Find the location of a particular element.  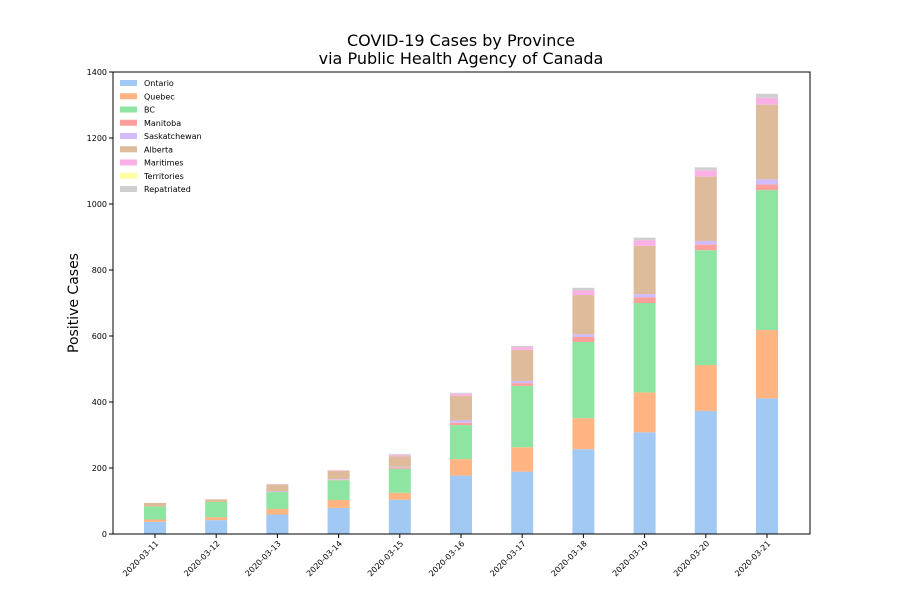

y-tick-label: 1400 is located at coordinates (97, 72).